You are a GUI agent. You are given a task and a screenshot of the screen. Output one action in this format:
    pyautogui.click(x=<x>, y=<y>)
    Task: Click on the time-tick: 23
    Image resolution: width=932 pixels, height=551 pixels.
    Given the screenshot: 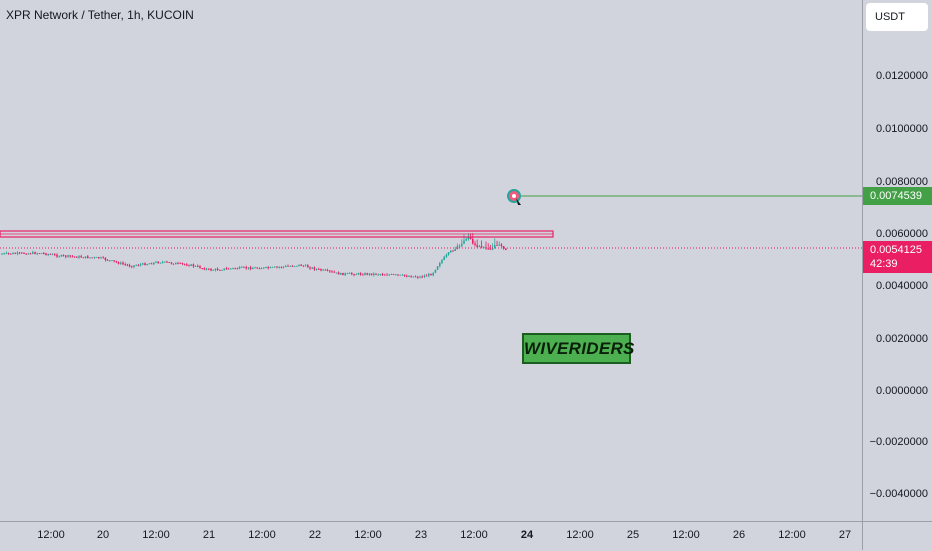 What is the action you would take?
    pyautogui.click(x=421, y=535)
    